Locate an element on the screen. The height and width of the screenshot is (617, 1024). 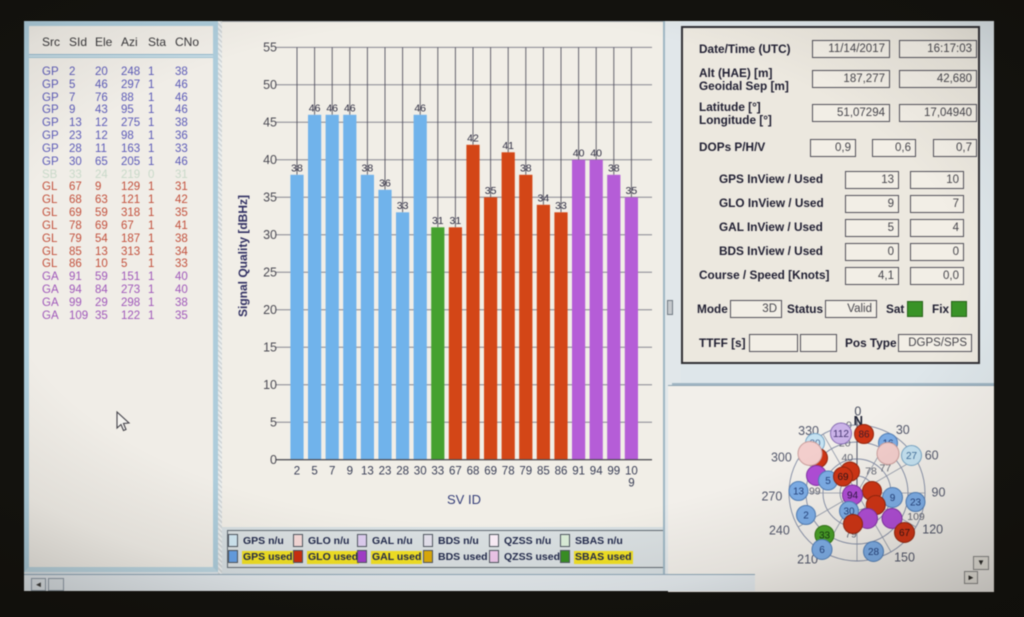
svg-text: 50 is located at coordinates (270, 85).